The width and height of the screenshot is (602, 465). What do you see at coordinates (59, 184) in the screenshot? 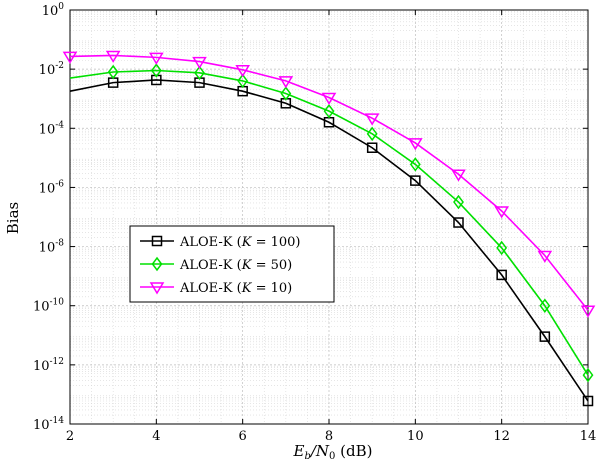
I see `y-tick-label-exponent: -6` at bounding box center [59, 184].